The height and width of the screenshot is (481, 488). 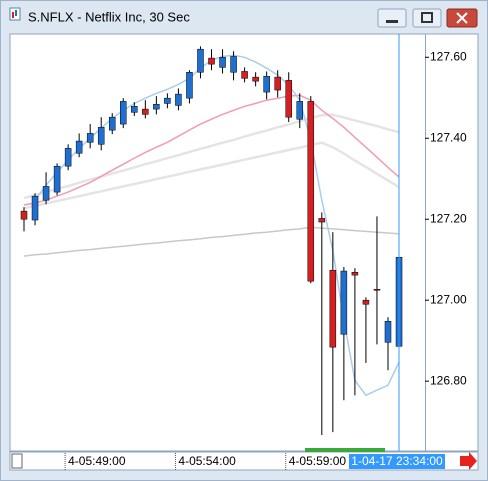 I want to click on maximize-button, so click(x=427, y=18).